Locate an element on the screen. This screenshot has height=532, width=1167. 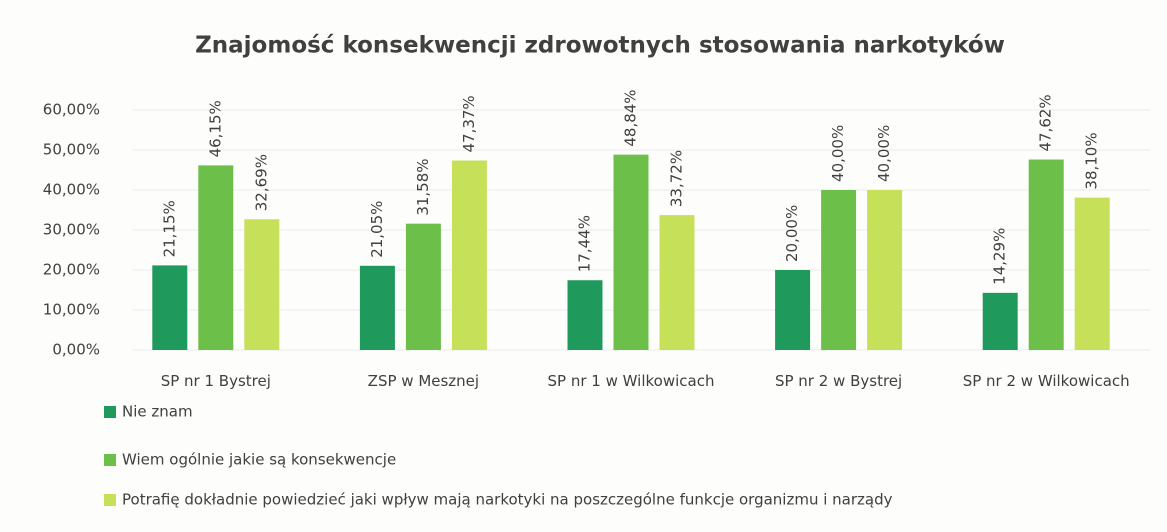
y-tick-label: 0,00% is located at coordinates (76, 350).